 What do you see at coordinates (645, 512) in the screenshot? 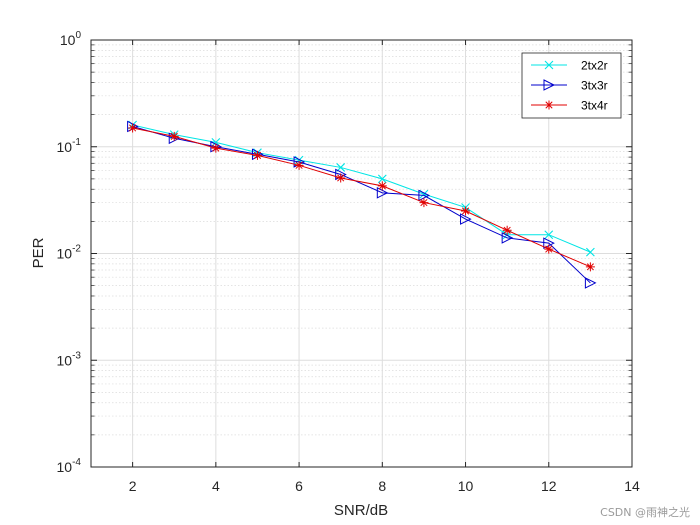
I see `watermark-text: CSDN @雨神之光` at bounding box center [645, 512].